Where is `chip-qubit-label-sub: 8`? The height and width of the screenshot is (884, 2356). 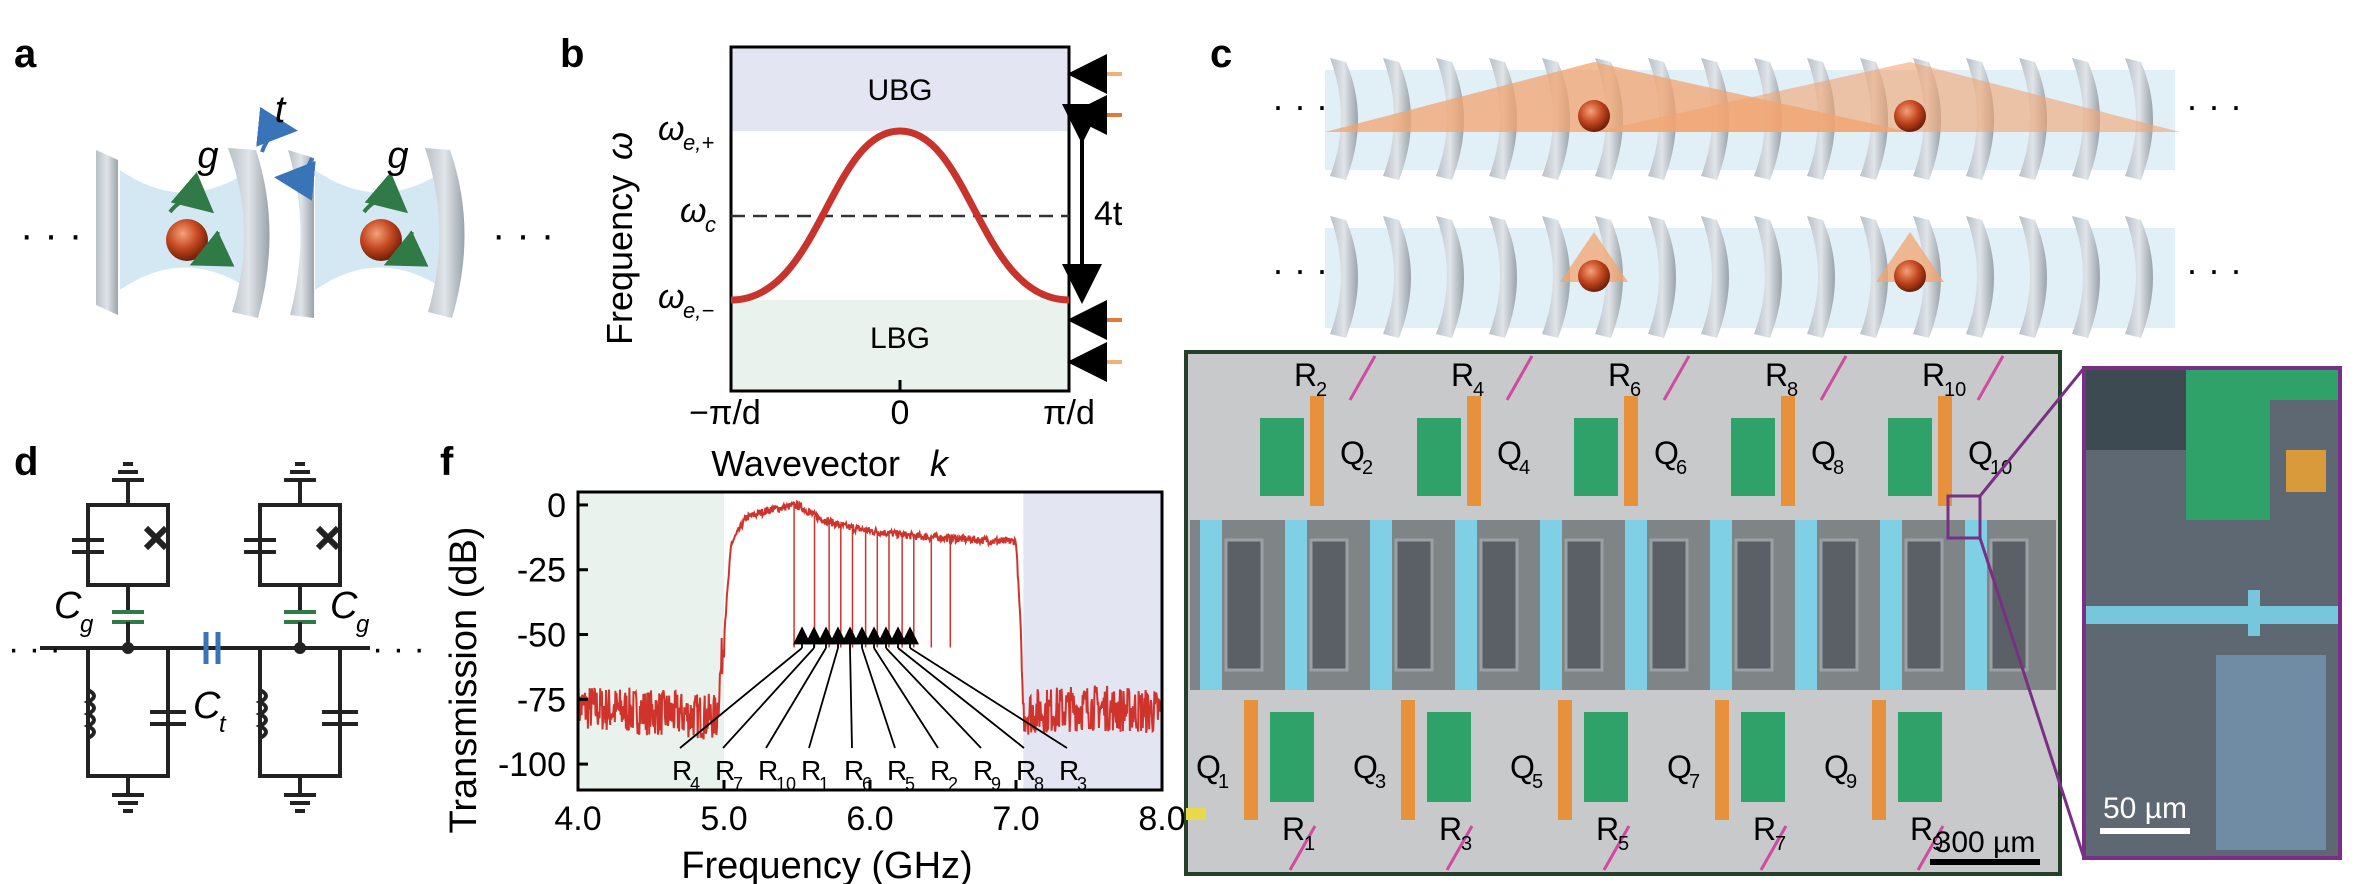 chip-qubit-label-sub: 8 is located at coordinates (1838, 468).